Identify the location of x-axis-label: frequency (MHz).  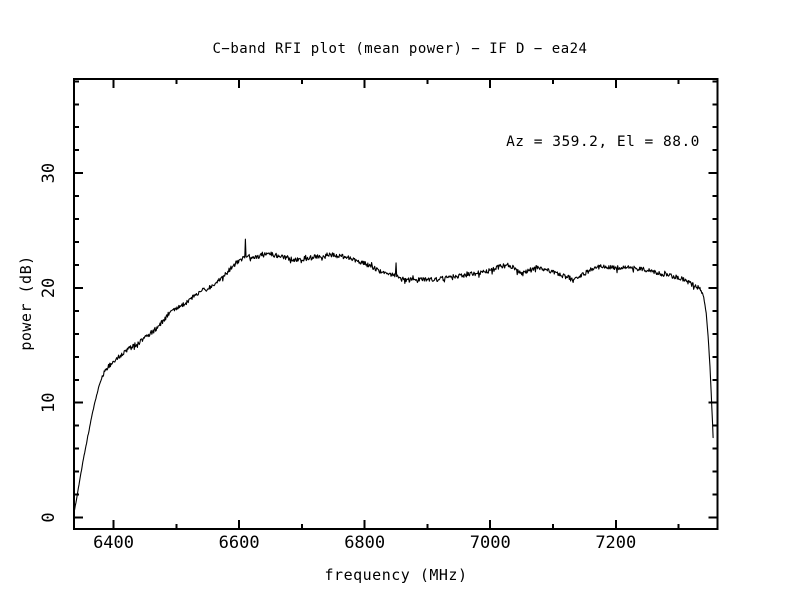
(396, 575).